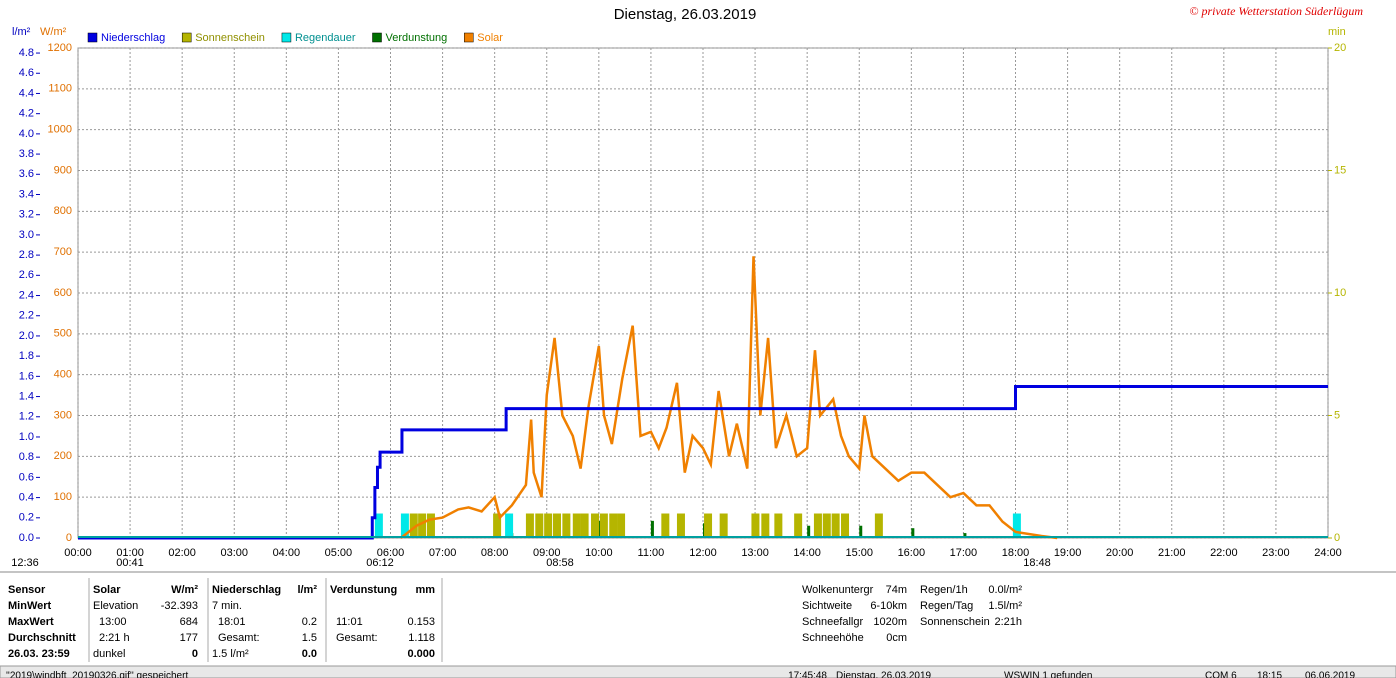 This screenshot has width=1396, height=678. What do you see at coordinates (25, 563) in the screenshot?
I see `annotation: 12:36` at bounding box center [25, 563].